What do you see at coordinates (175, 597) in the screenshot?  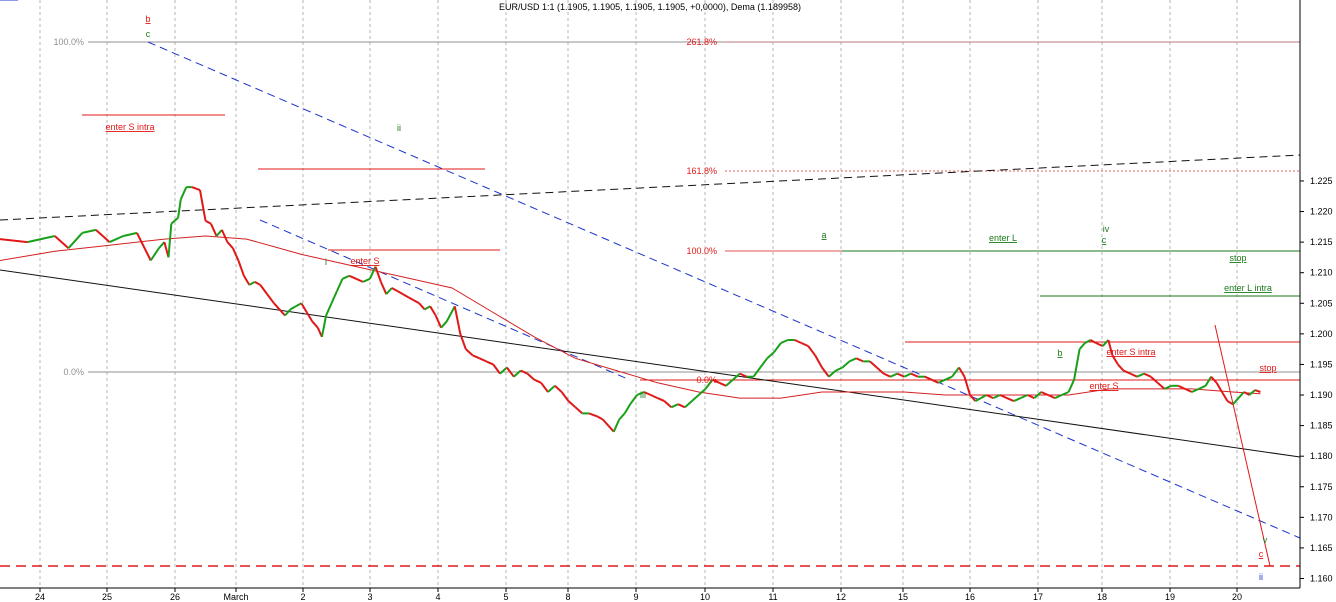 I see `date-tick-label: 26` at bounding box center [175, 597].